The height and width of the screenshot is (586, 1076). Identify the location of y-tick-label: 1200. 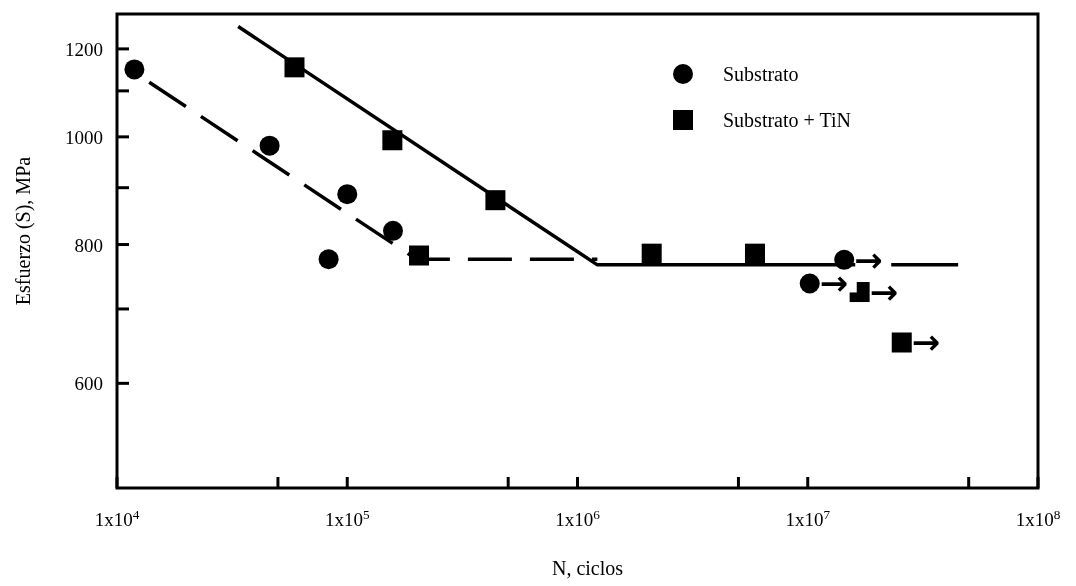
(84, 49).